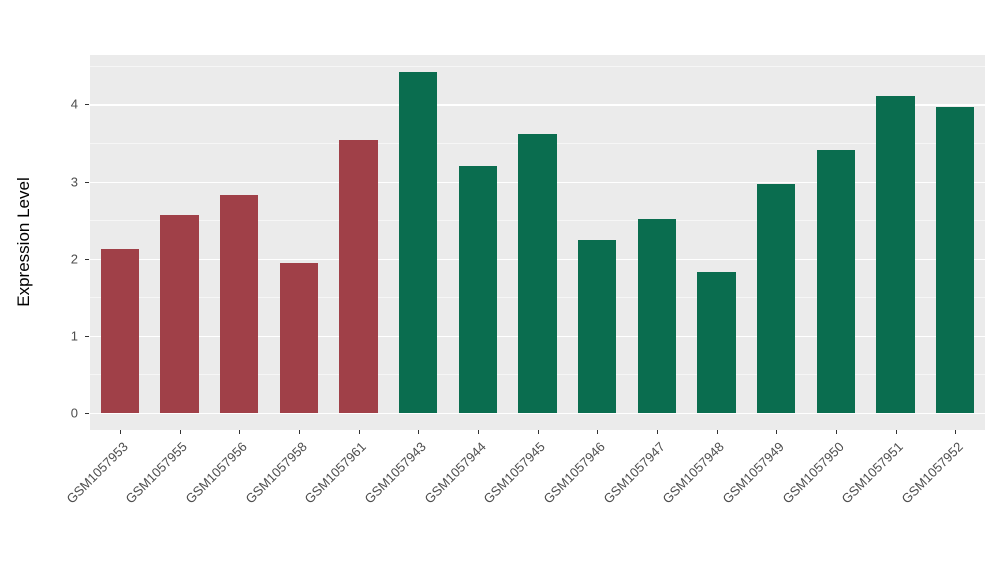 The height and width of the screenshot is (580, 1000). I want to click on bar-GSM1057945, so click(537, 274).